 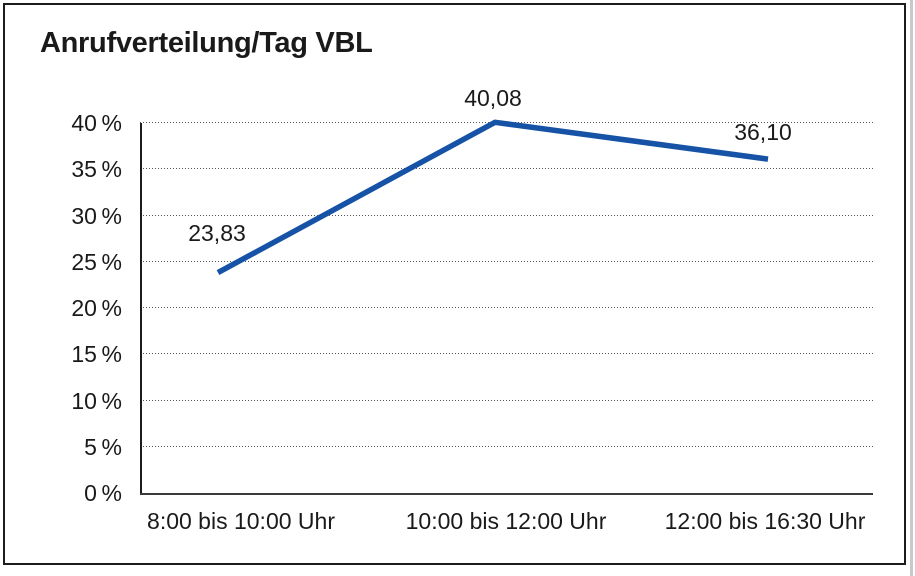 I want to click on y-axis-tick-label: 0 %, so click(x=103, y=493).